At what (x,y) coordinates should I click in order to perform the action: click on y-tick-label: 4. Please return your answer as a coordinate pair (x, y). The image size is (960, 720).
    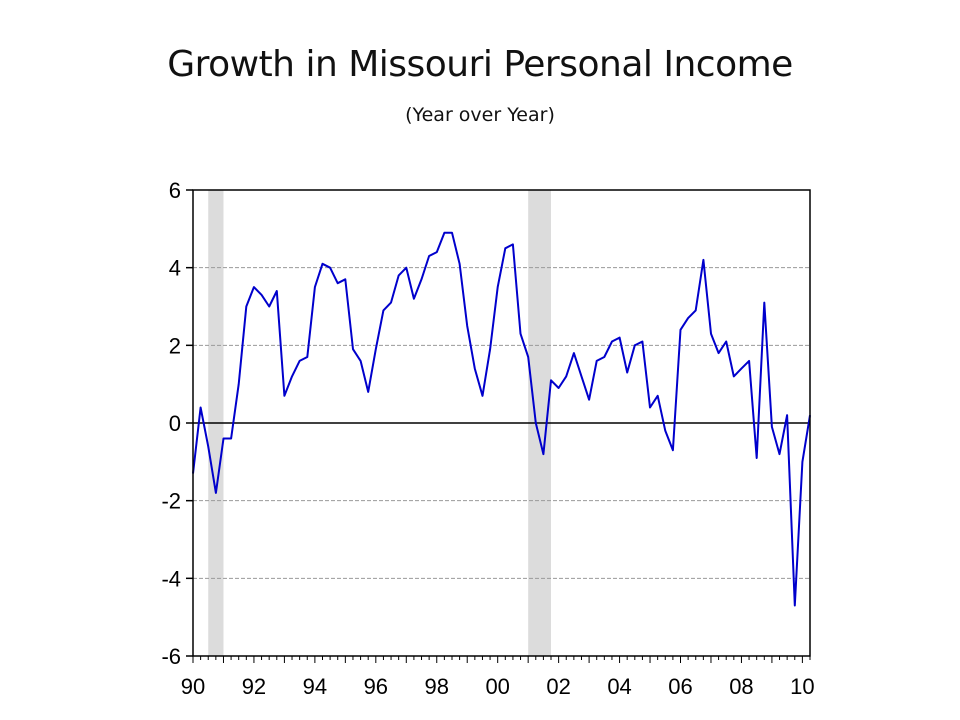
    Looking at the image, I should click on (175, 268).